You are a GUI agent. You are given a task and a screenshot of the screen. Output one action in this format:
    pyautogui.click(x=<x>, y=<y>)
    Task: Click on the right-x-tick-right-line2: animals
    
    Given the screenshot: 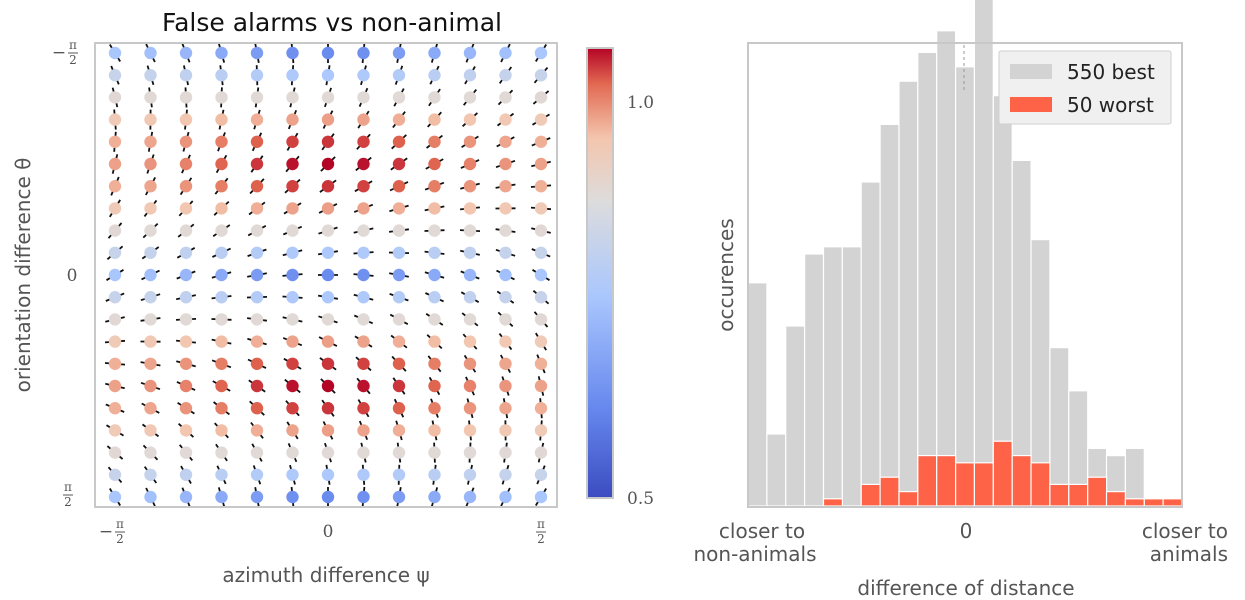 What is the action you would take?
    pyautogui.click(x=1189, y=554)
    